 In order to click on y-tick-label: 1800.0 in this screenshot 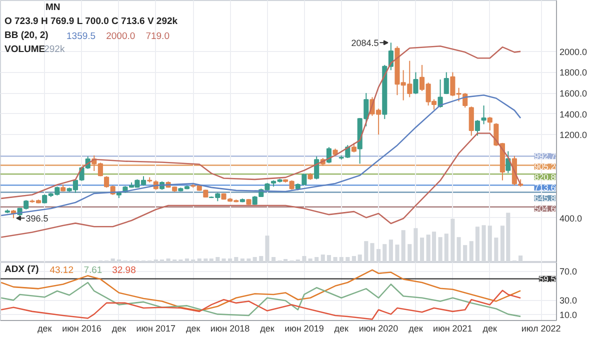, I will do `click(574, 73)`.